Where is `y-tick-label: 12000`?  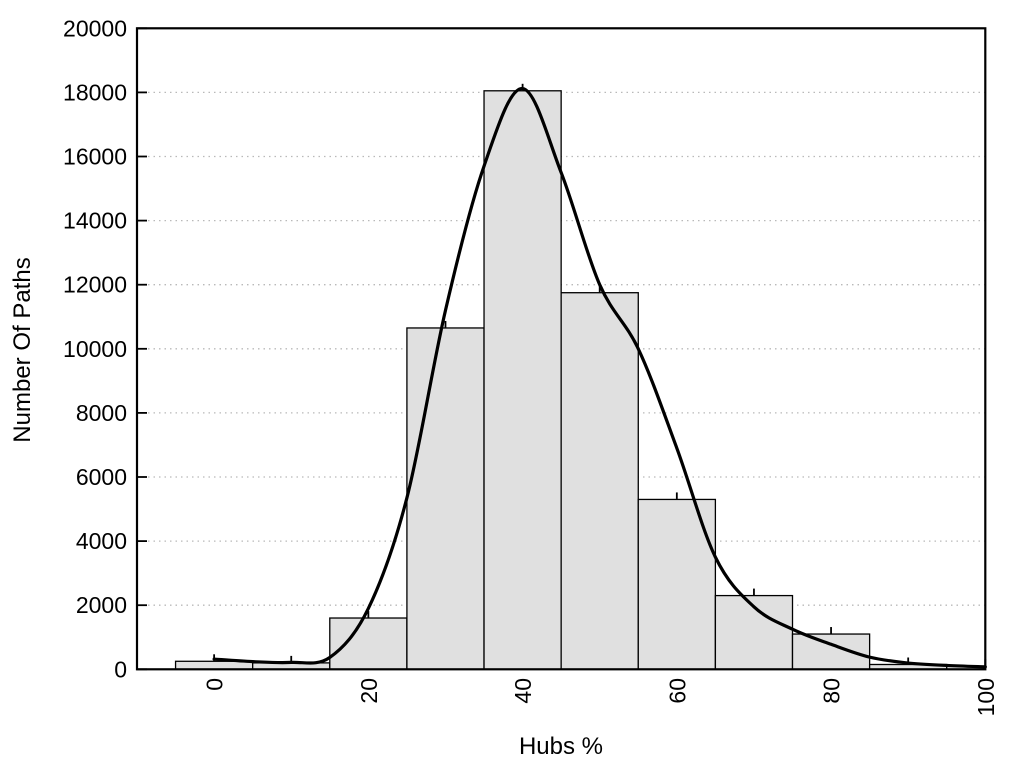
y-tick-label: 12000 is located at coordinates (95, 285).